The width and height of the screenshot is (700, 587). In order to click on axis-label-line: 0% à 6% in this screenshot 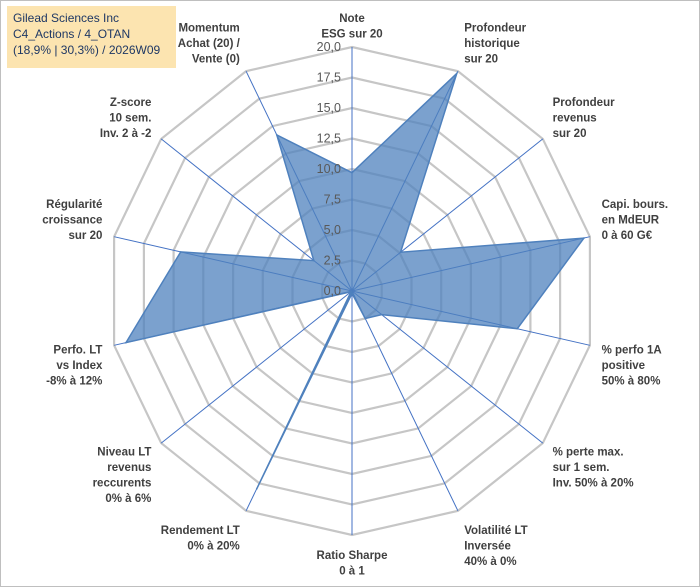, I will do `click(128, 499)`.